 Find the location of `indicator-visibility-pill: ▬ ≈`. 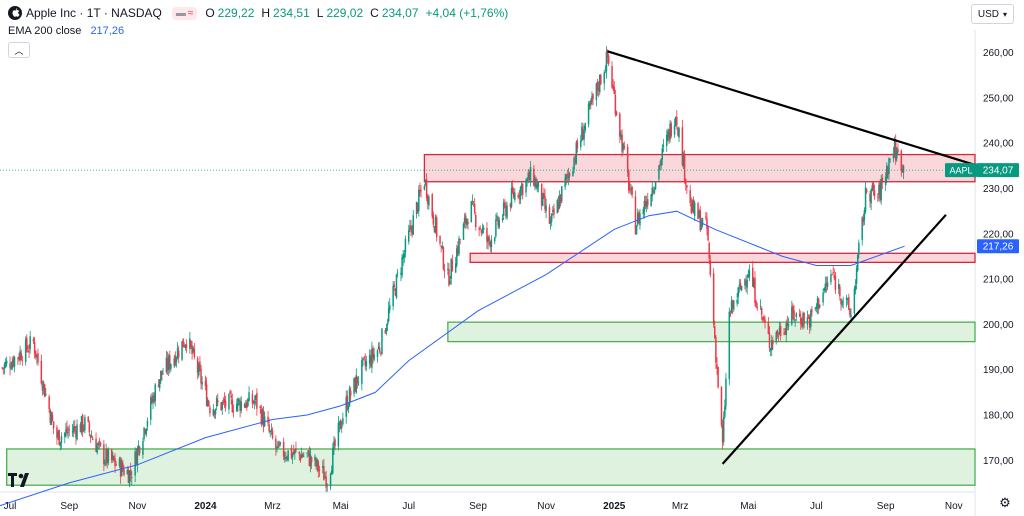

indicator-visibility-pill: ▬ ≈ is located at coordinates (184, 13).